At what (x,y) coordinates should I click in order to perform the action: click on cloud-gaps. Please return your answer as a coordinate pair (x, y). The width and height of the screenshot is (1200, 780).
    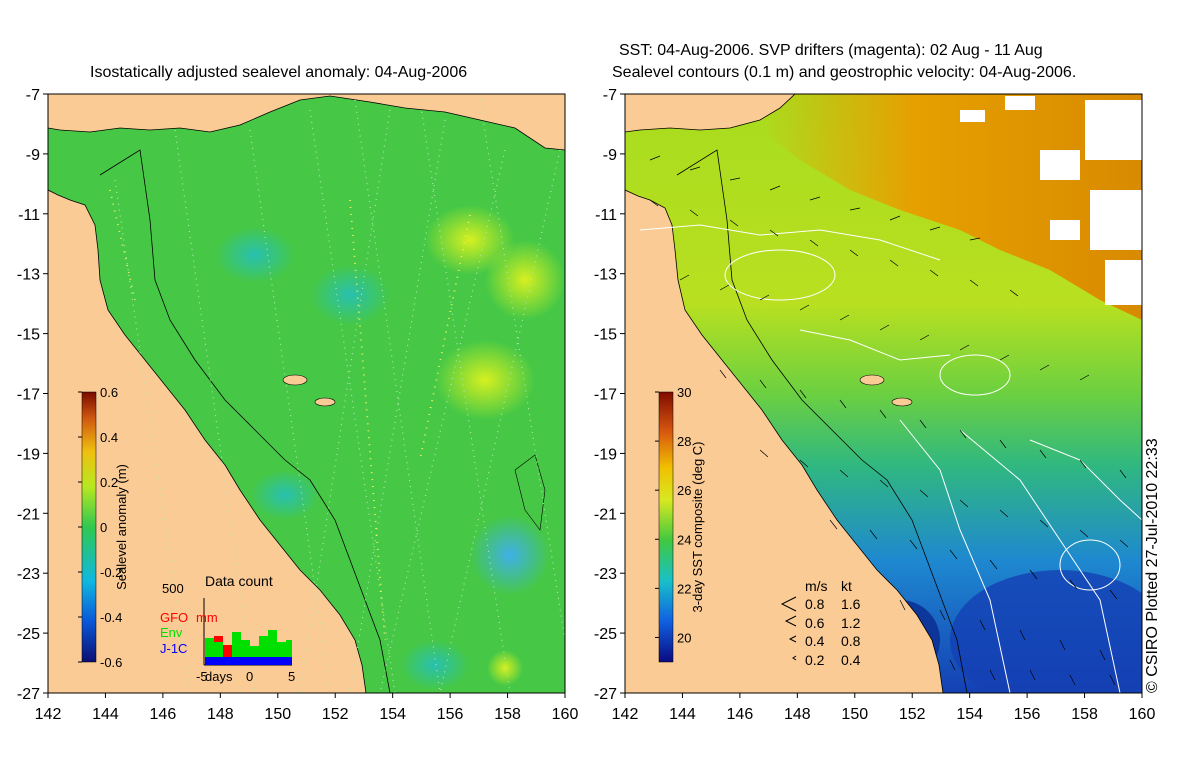
    Looking at the image, I should click on (1051, 200).